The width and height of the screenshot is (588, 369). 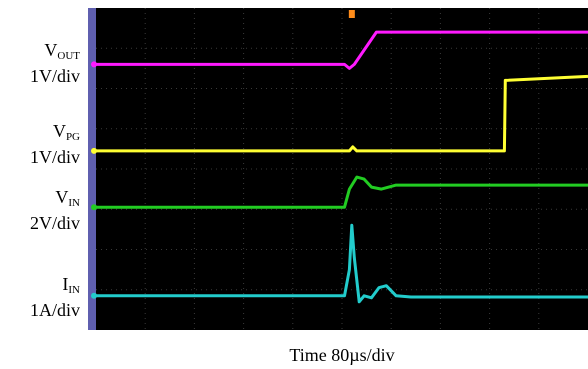 I want to click on vin-label-sub: IN, so click(x=74, y=203).